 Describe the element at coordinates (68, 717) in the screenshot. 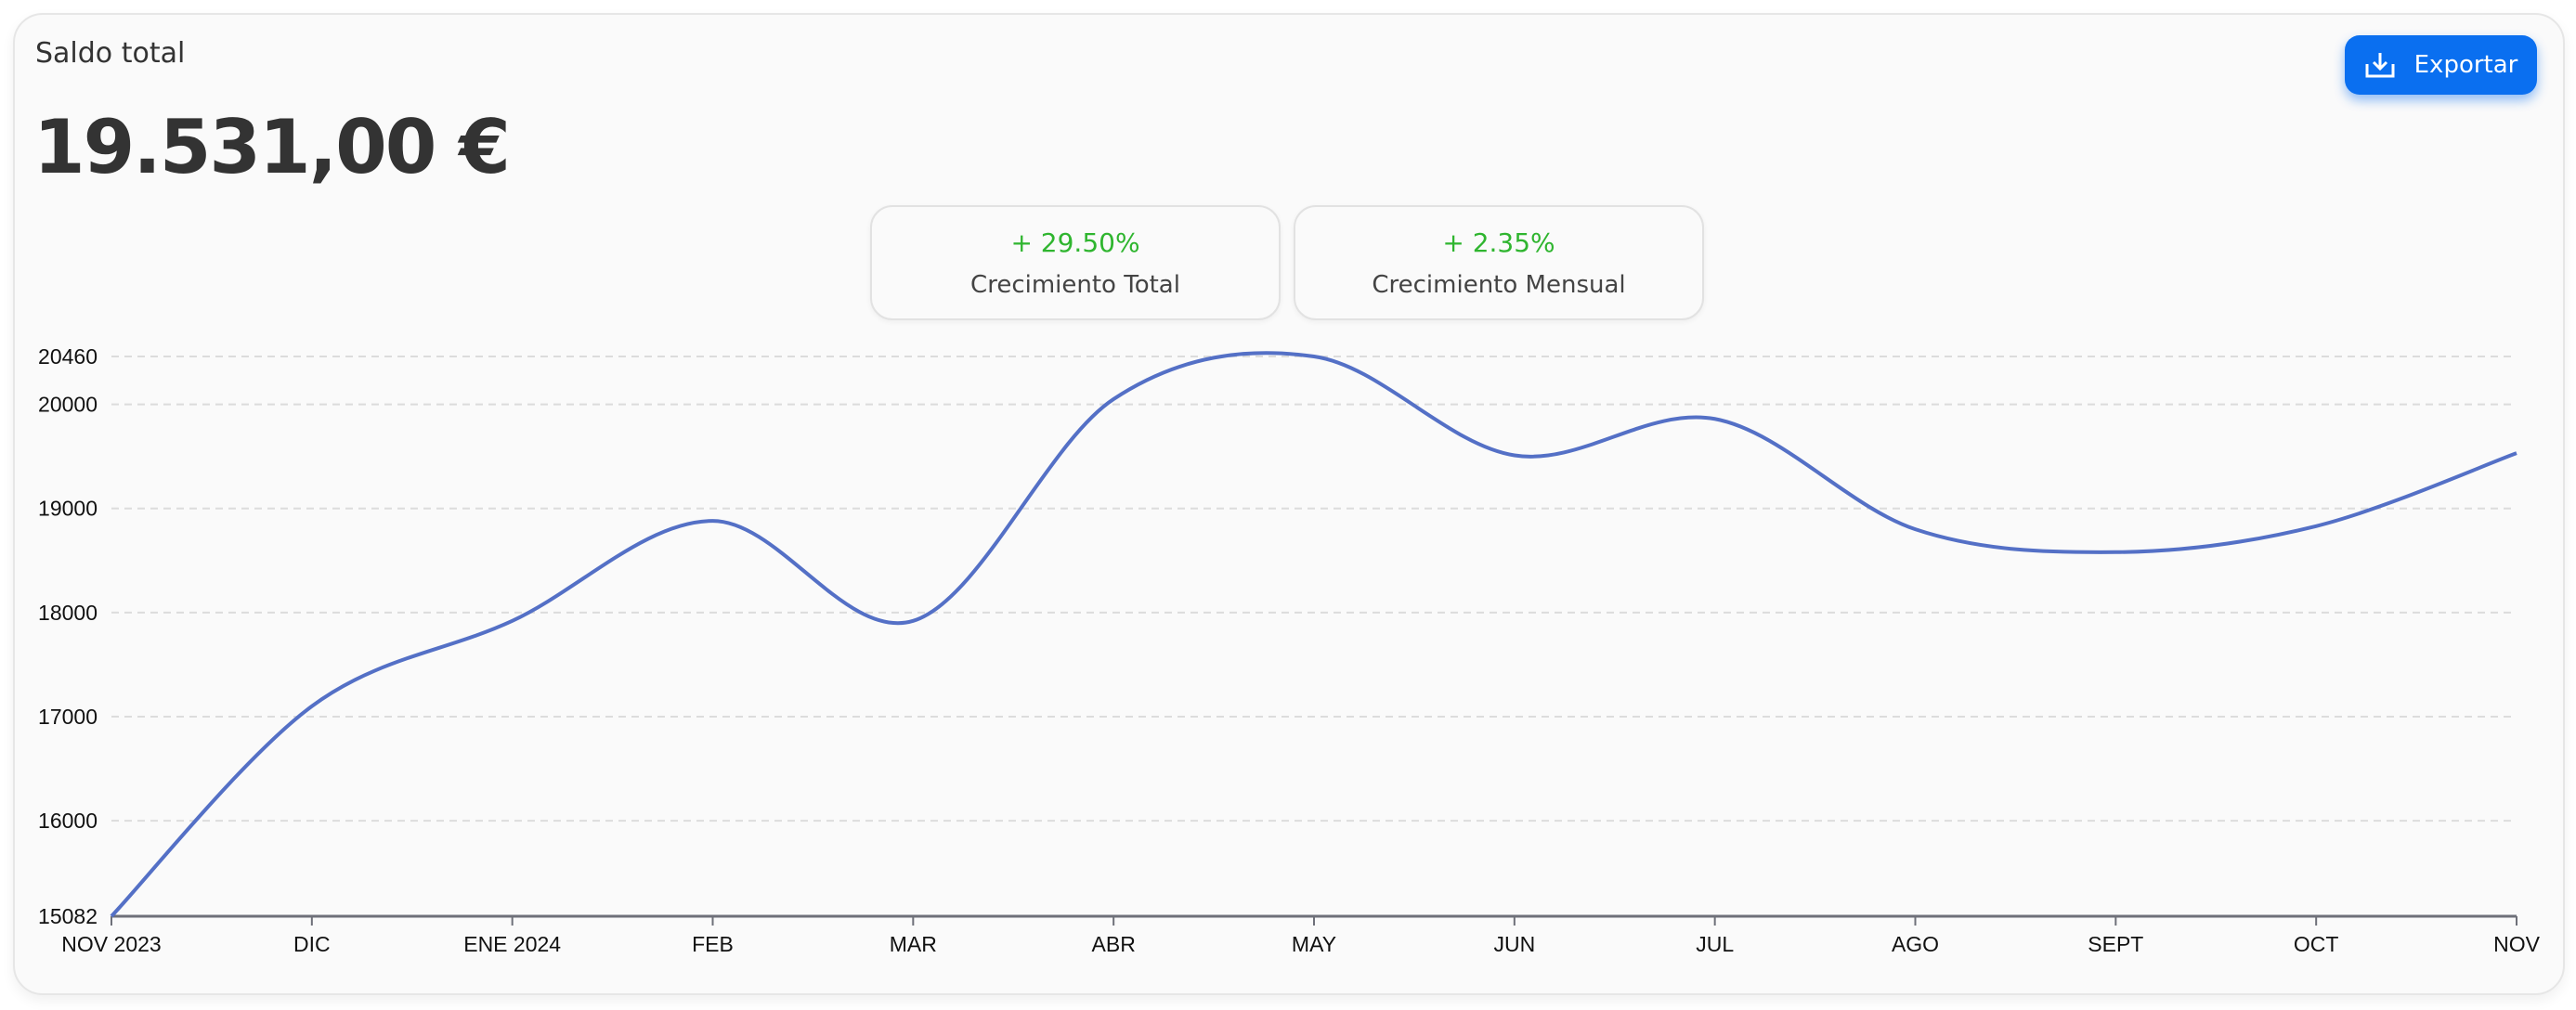

I see `y-tick-label: 17000` at that location.